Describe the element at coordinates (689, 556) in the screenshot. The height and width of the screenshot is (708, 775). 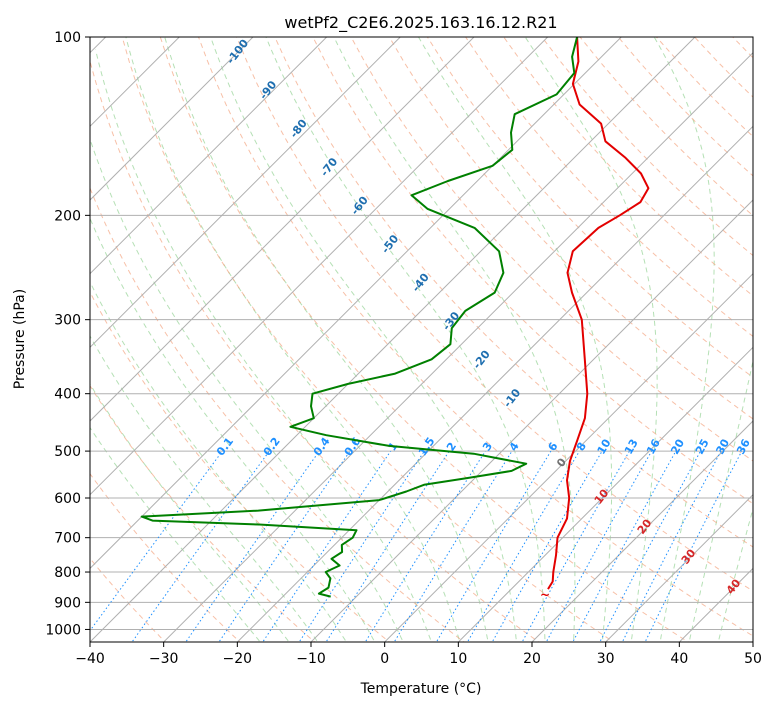
I see `moist-adiabat-label: 30` at that location.